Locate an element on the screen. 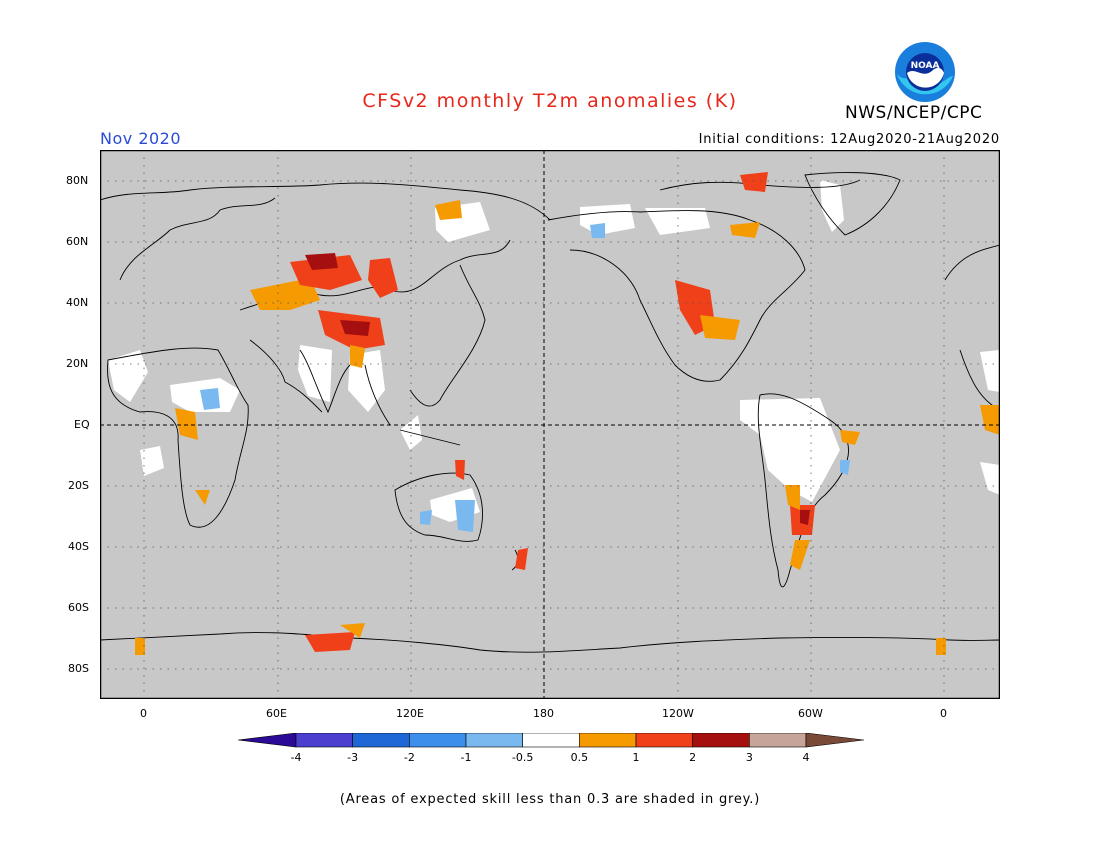 The image size is (1100, 850). color-bar-label: -4 is located at coordinates (296, 757).